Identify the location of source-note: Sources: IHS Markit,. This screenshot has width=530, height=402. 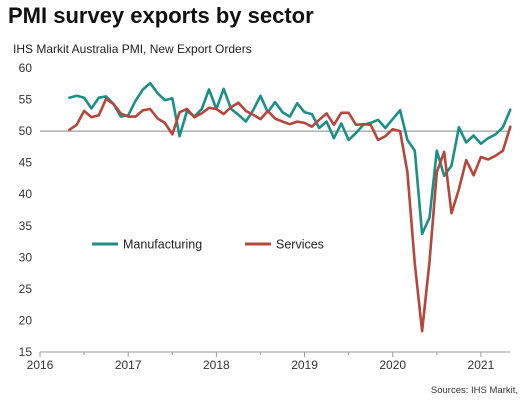
(474, 390).